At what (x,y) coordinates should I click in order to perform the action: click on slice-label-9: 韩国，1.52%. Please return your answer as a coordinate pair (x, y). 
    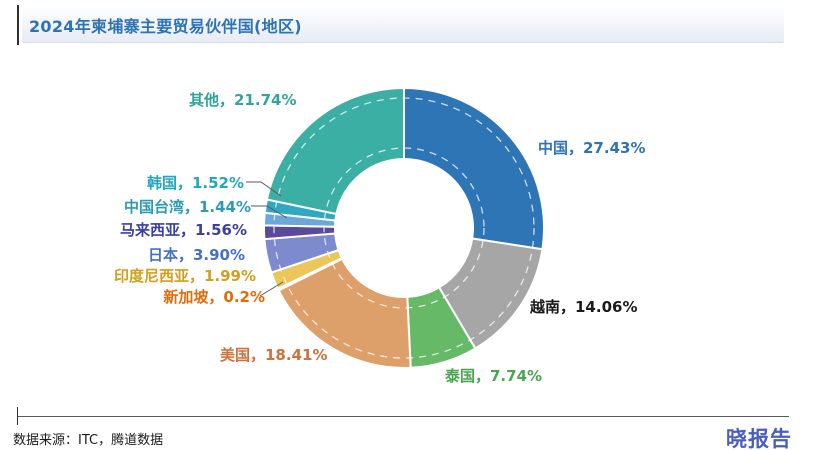
    Looking at the image, I should click on (195, 183).